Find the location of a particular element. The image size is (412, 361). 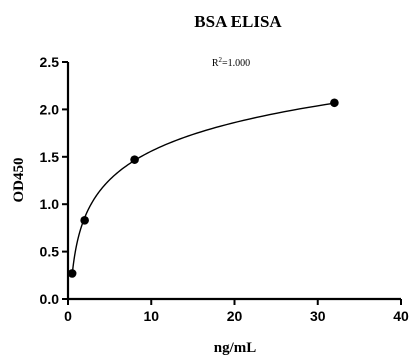

y-tick-label-3: 1.5 is located at coordinates (50, 157).